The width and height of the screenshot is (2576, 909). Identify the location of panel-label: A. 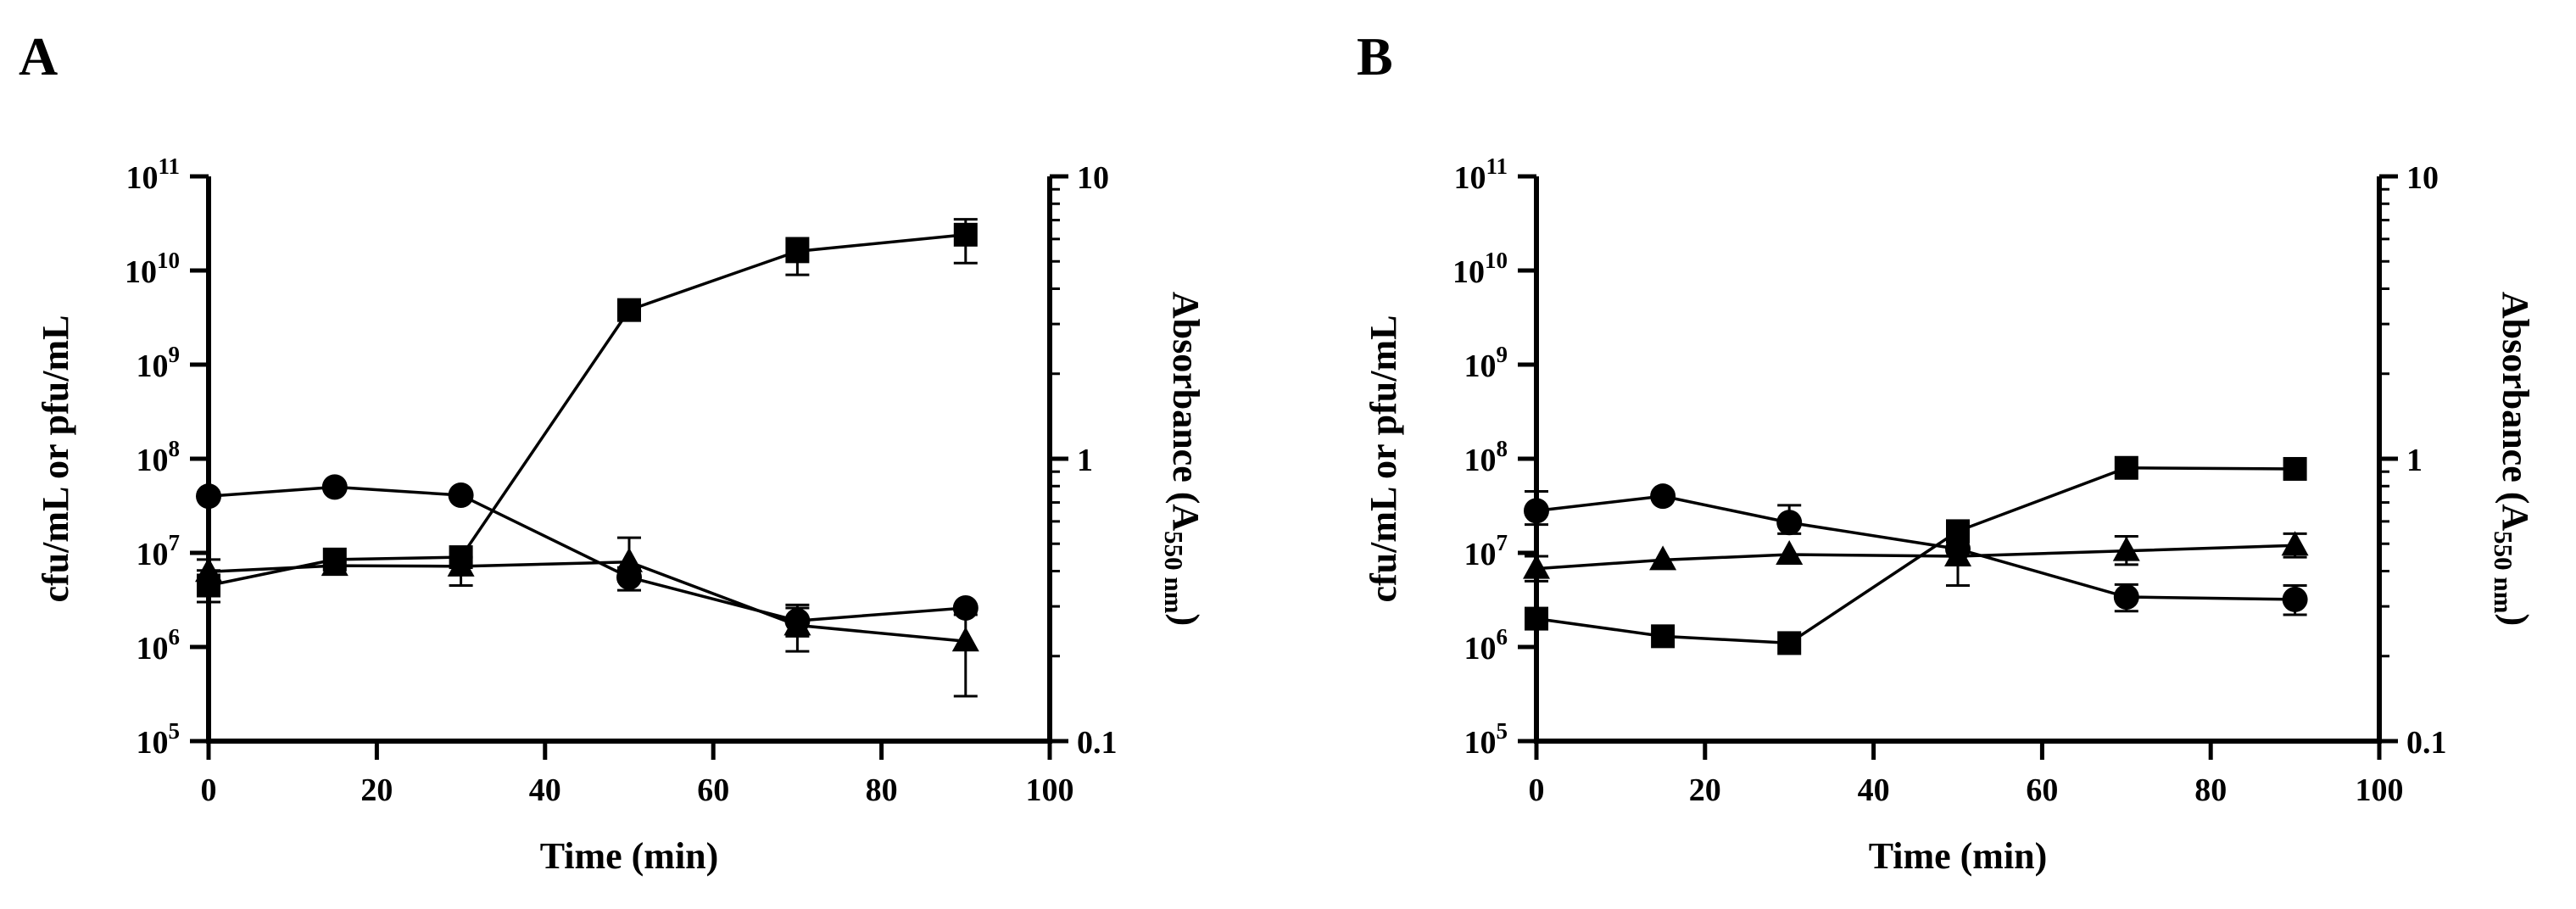
(38, 56).